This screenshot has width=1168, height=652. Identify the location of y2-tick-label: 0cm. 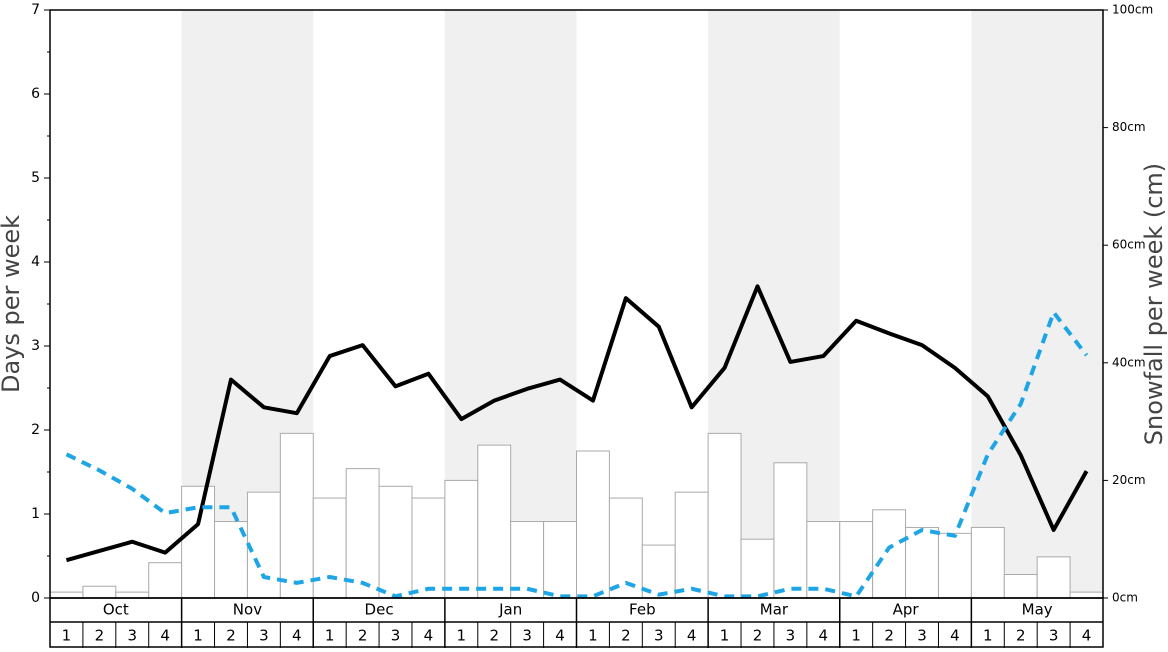
(1125, 598).